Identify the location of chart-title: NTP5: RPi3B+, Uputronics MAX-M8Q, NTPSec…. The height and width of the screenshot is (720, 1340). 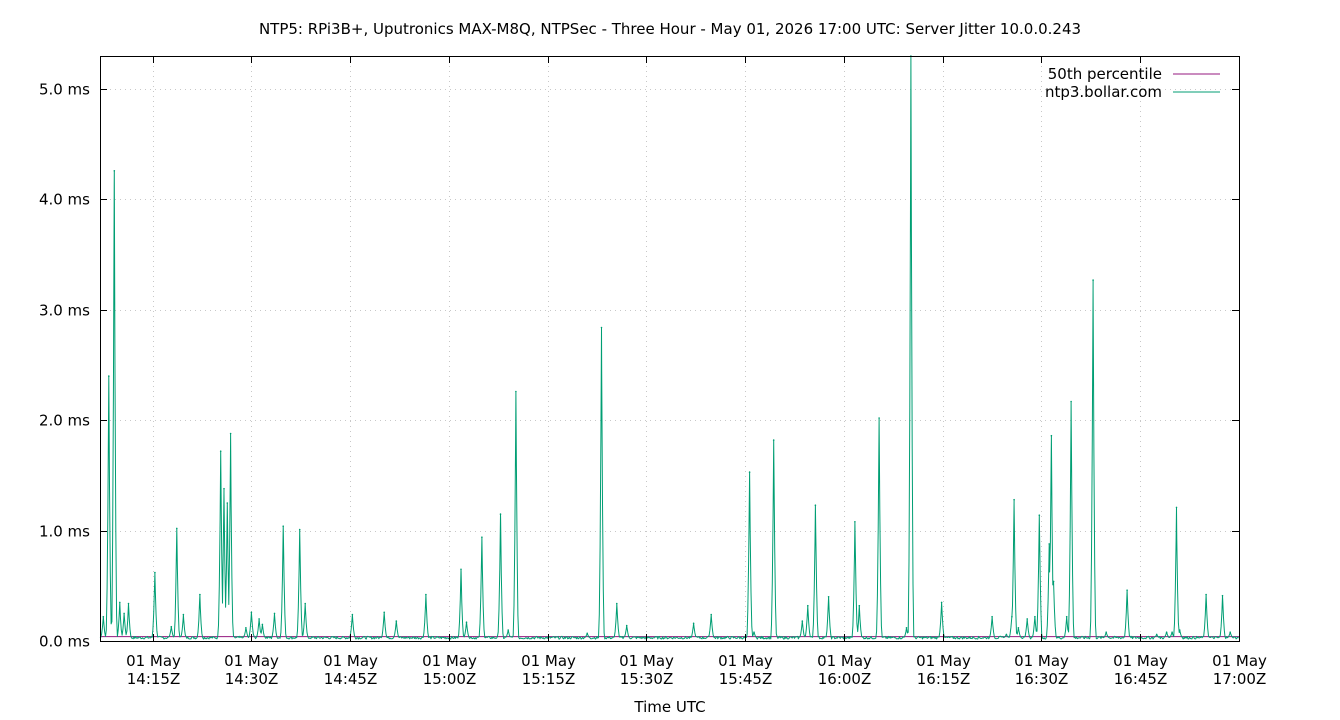
(670, 29).